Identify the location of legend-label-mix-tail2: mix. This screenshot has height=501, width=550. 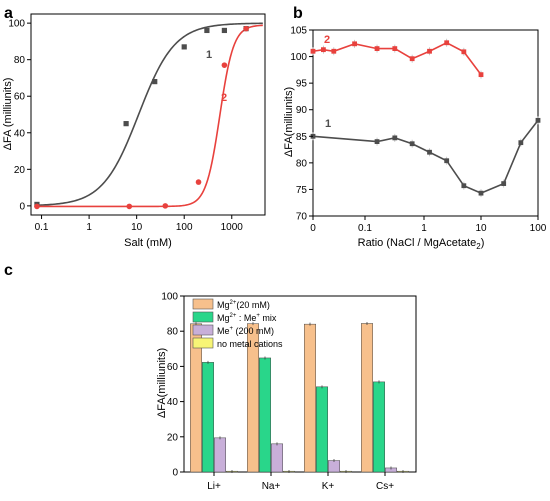
(268, 318).